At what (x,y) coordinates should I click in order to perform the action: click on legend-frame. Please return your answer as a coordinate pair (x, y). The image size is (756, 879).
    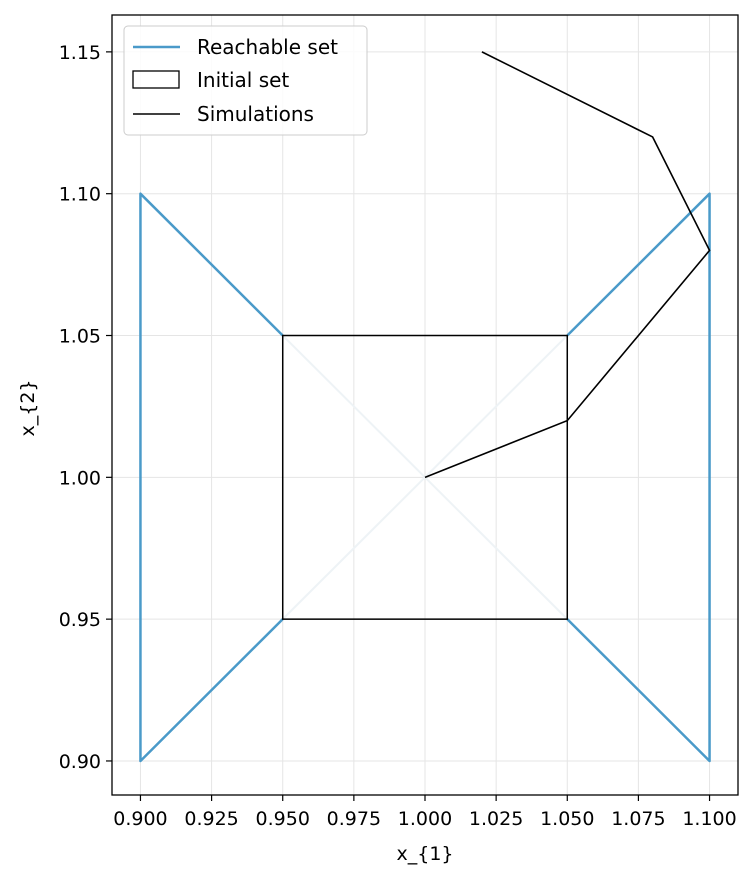
    Looking at the image, I should click on (245, 80).